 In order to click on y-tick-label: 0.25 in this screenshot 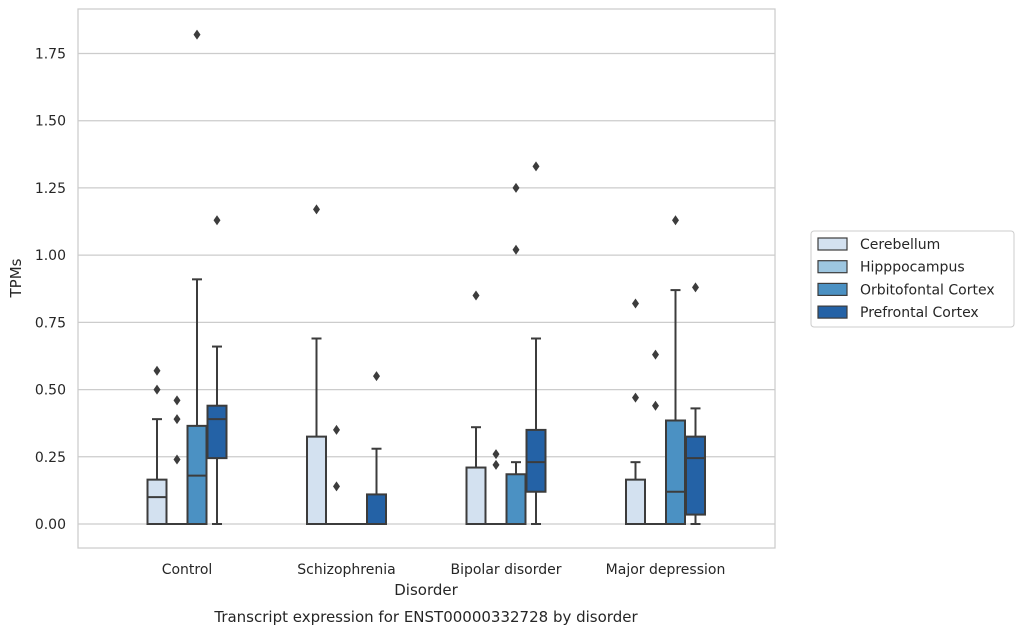, I will do `click(50, 458)`.